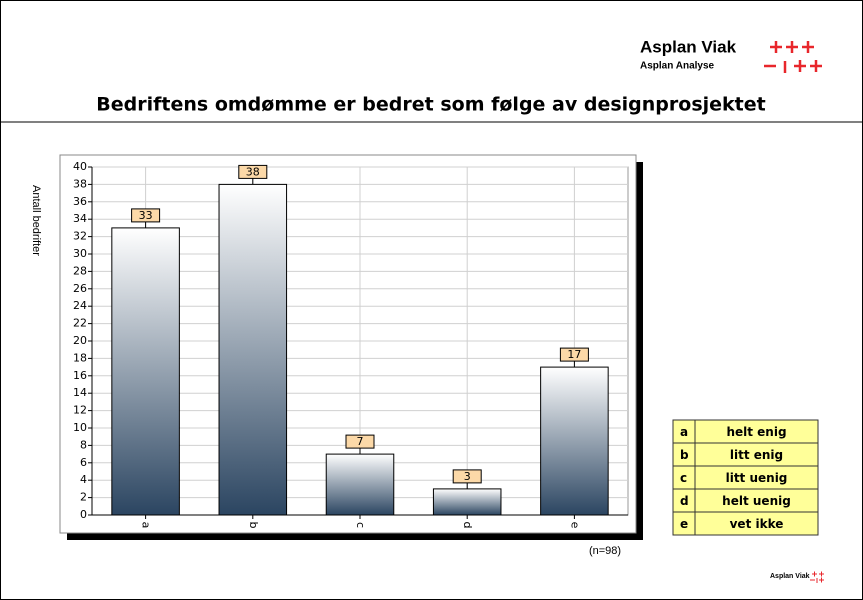 The height and width of the screenshot is (600, 863). What do you see at coordinates (574, 525) in the screenshot?
I see `x-tick-label: e` at bounding box center [574, 525].